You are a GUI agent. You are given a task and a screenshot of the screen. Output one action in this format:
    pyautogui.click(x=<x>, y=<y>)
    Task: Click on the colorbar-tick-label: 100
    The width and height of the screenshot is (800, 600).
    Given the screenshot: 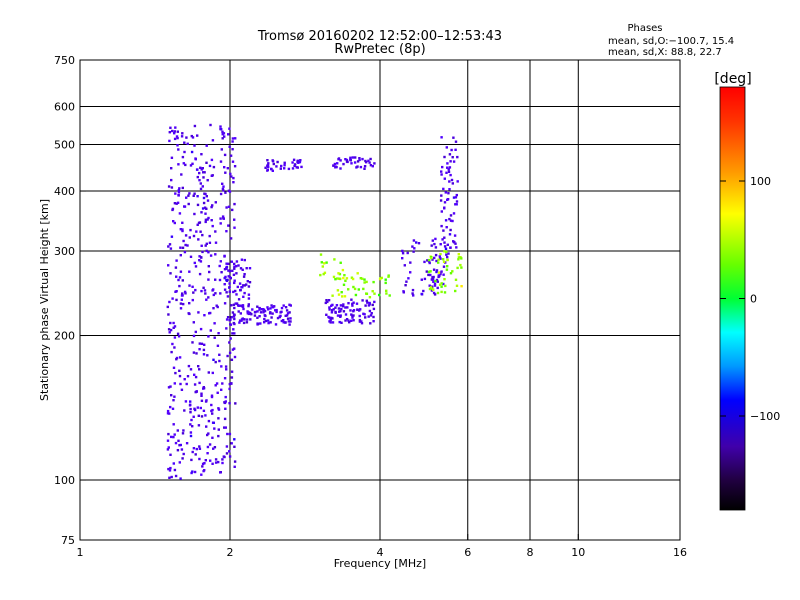 What is the action you would take?
    pyautogui.click(x=760, y=181)
    